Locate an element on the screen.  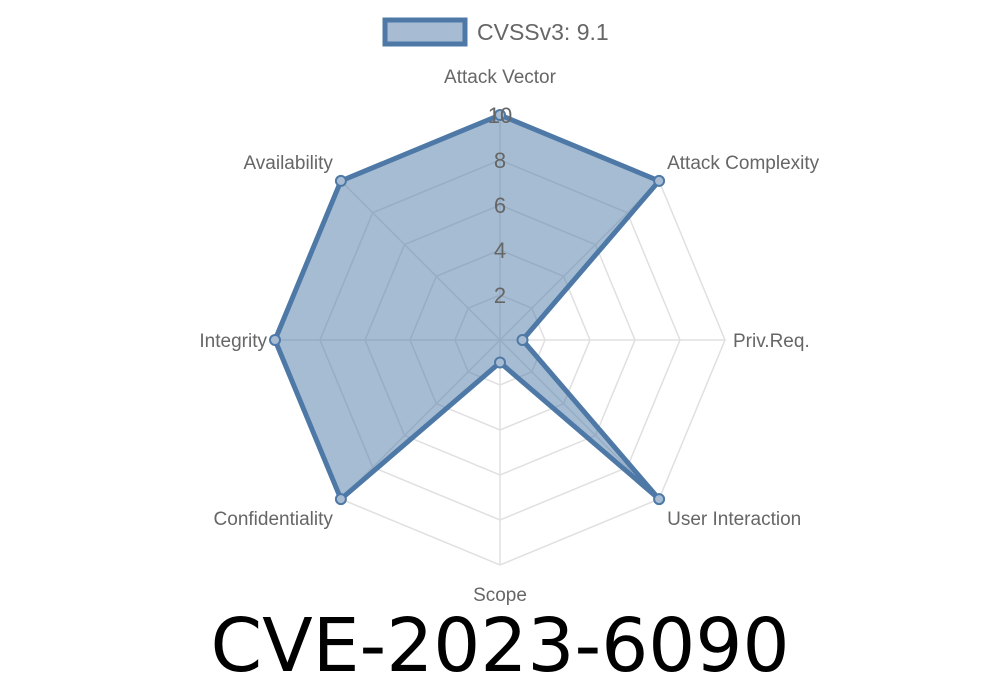
axis-label: Scope is located at coordinates (500, 595).